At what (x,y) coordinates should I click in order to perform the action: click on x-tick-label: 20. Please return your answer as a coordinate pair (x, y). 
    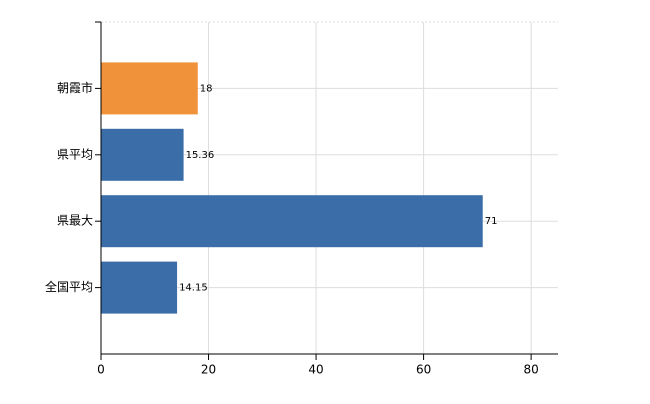
    Looking at the image, I should click on (208, 370).